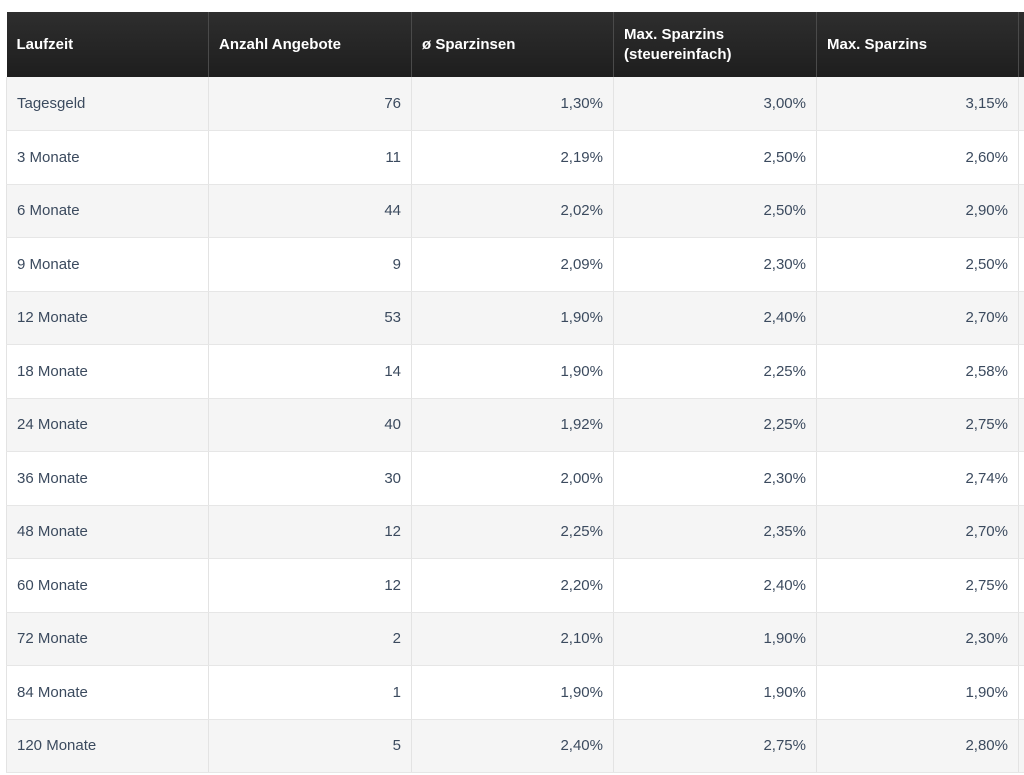  Describe the element at coordinates (310, 692) in the screenshot. I see `cell-anzahl-angebote: 1` at that location.